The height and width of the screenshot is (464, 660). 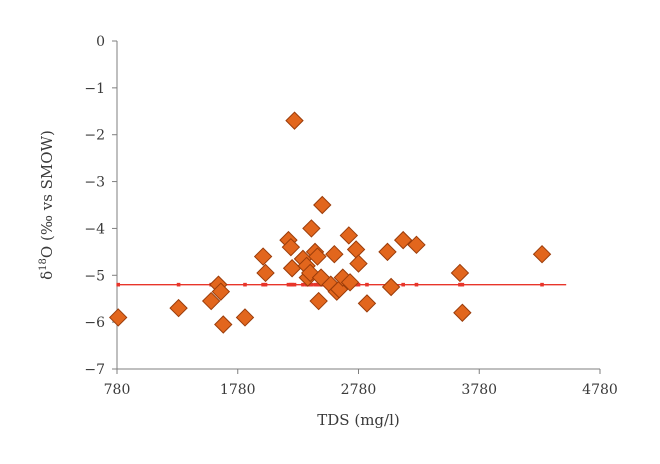 What do you see at coordinates (94, 370) in the screenshot?
I see `y-tick-label: −7` at bounding box center [94, 370].